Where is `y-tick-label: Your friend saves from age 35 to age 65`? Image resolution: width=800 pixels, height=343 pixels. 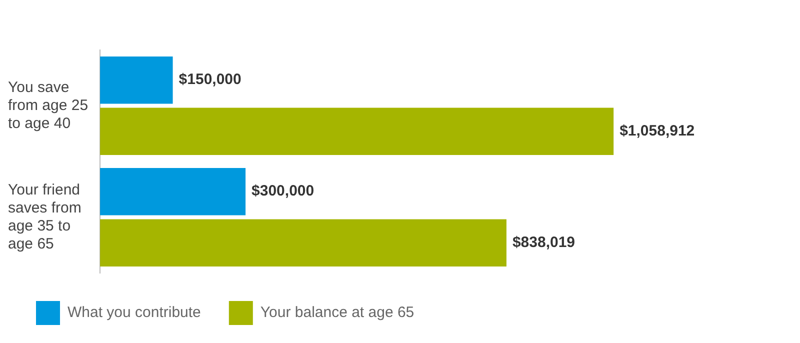 y-tick-label: Your friend saves from age 35 to age 65 is located at coordinates (45, 216).